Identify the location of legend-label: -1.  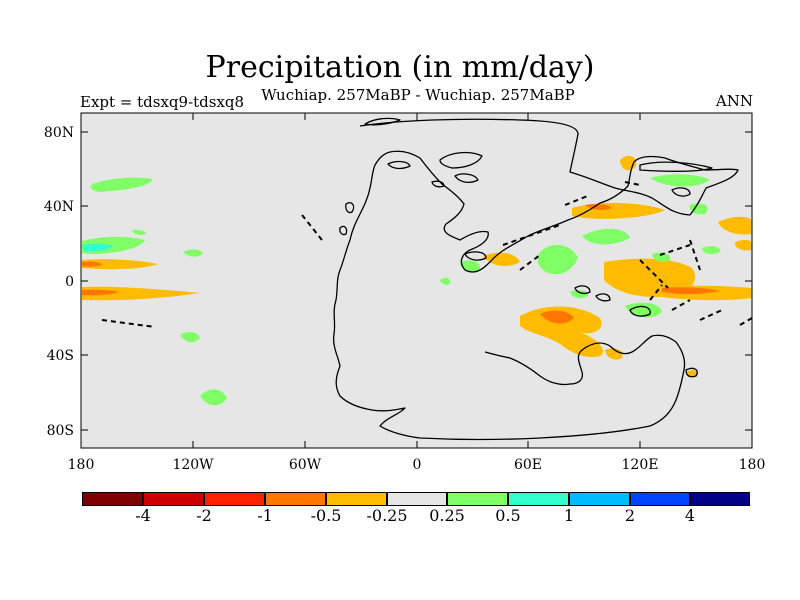
(265, 515).